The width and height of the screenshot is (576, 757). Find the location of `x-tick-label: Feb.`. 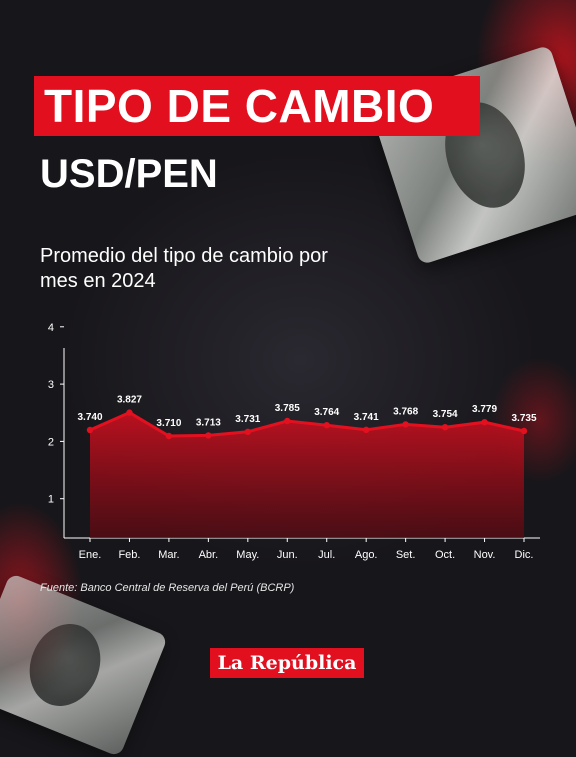

x-tick-label: Feb. is located at coordinates (129, 555).